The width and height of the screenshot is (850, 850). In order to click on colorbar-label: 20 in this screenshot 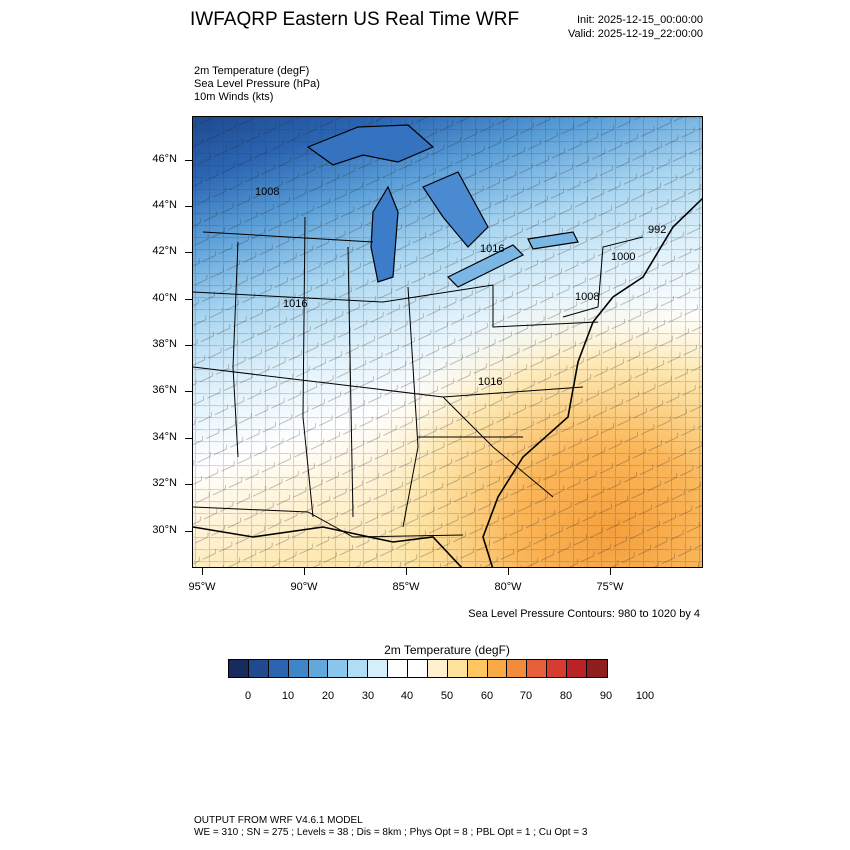, I will do `click(328, 696)`.